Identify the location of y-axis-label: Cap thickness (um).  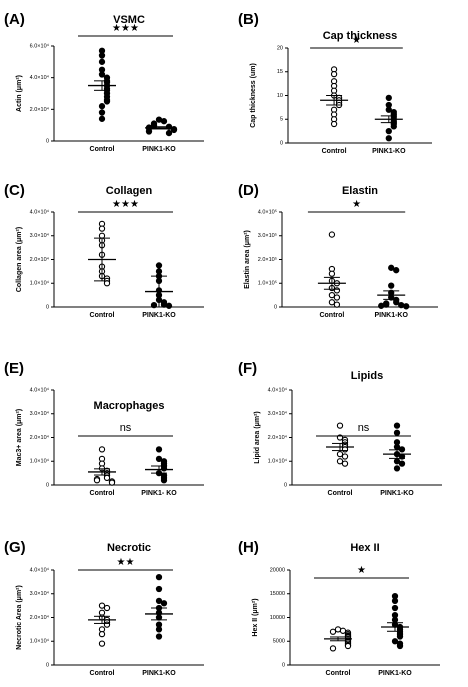
(253, 95).